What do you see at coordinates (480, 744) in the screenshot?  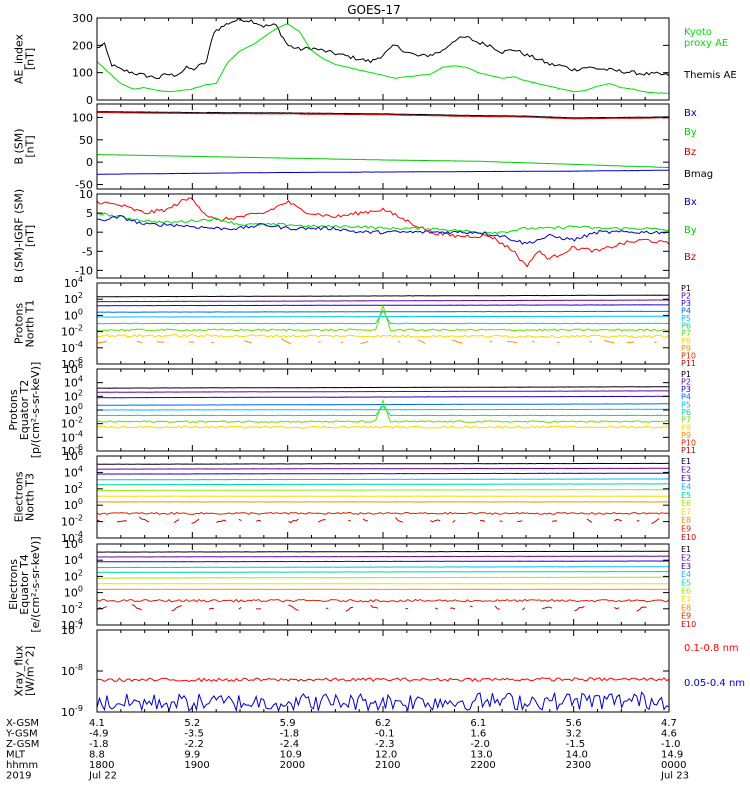 I see `x-row-value: -2.0` at bounding box center [480, 744].